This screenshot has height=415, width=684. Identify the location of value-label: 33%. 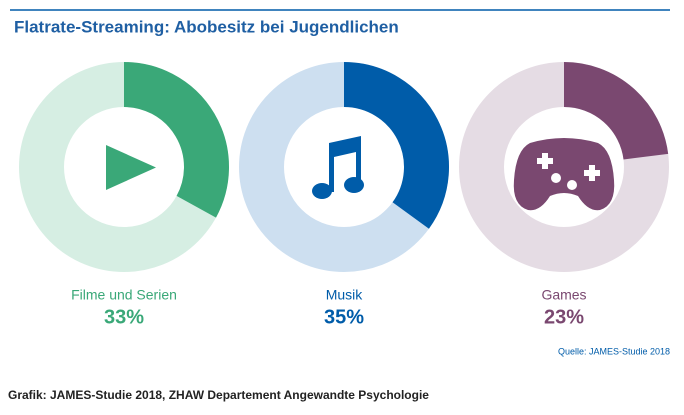
(124, 317).